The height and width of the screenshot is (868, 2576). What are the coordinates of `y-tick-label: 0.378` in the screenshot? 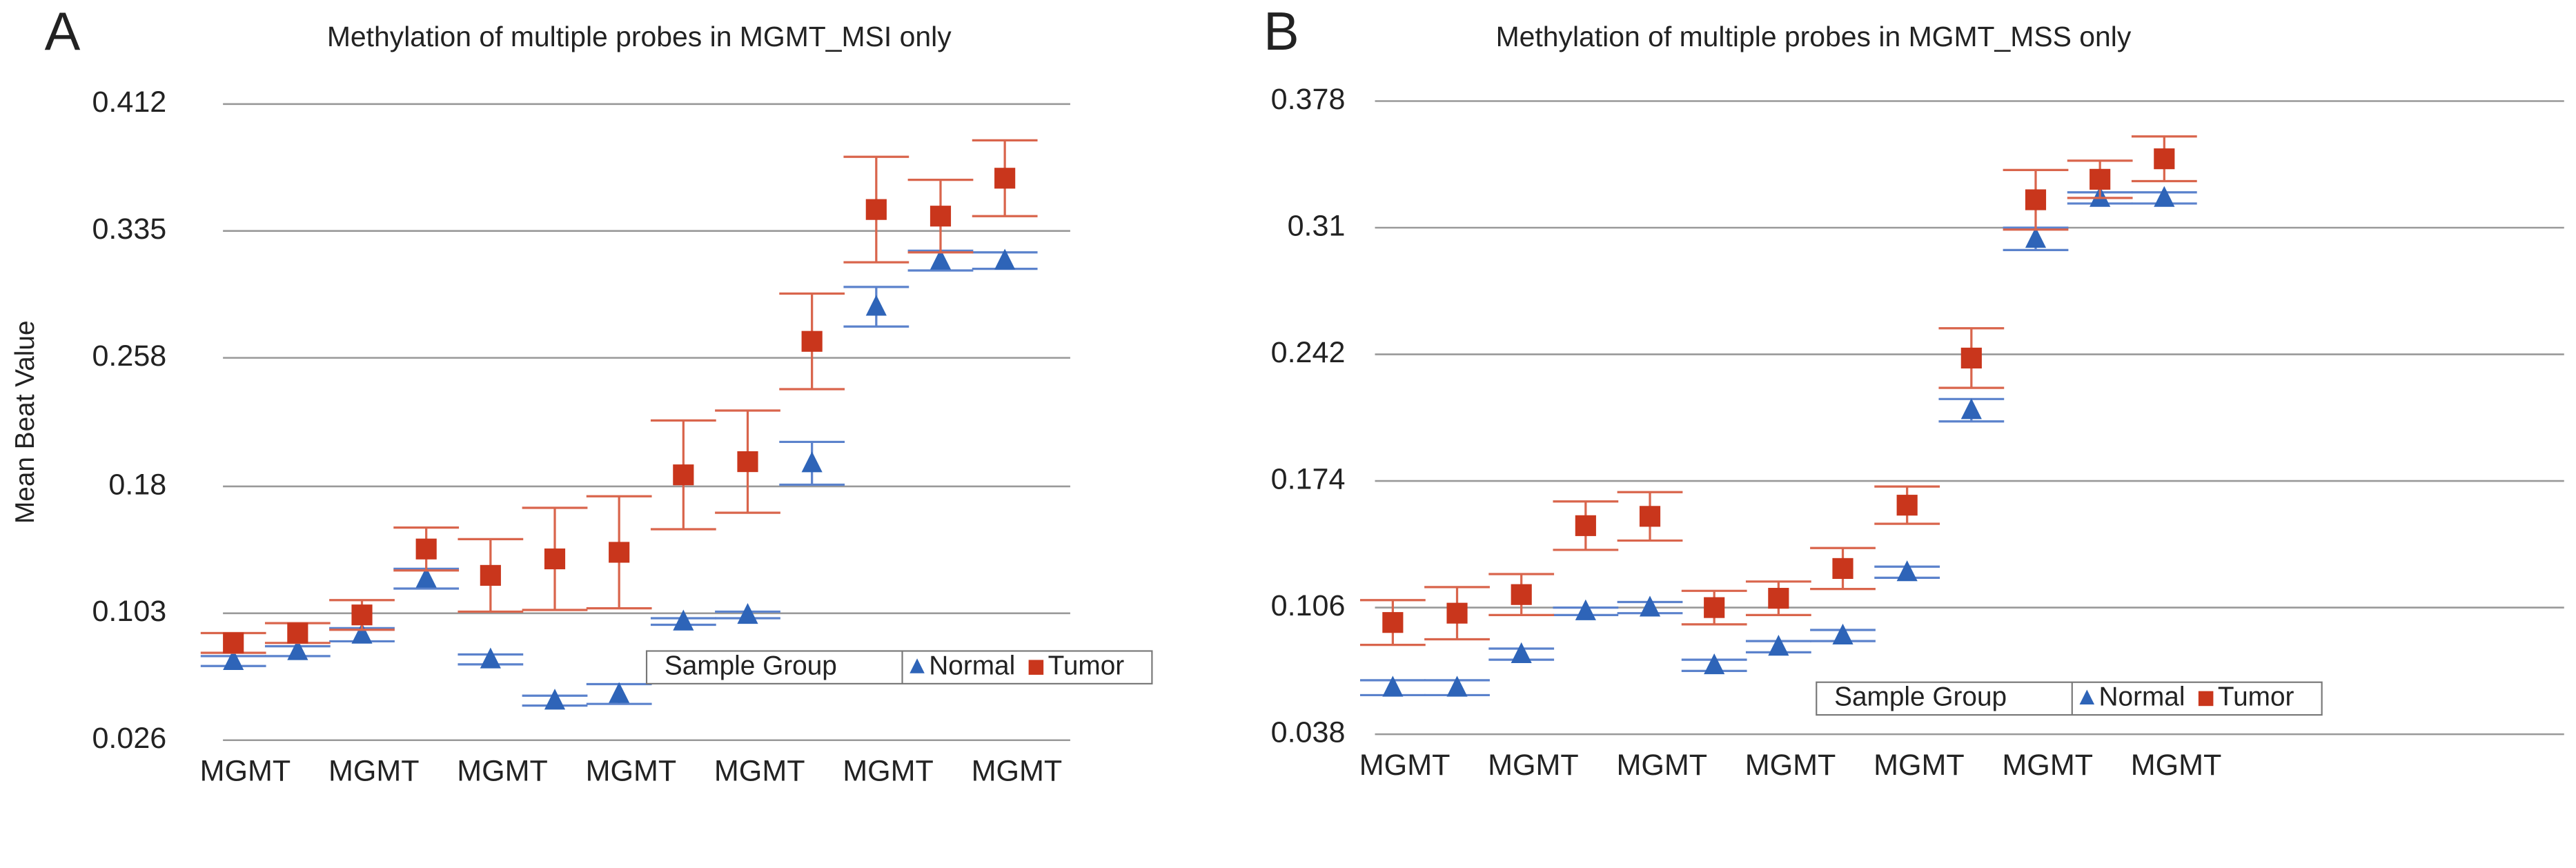 It's located at (1308, 100).